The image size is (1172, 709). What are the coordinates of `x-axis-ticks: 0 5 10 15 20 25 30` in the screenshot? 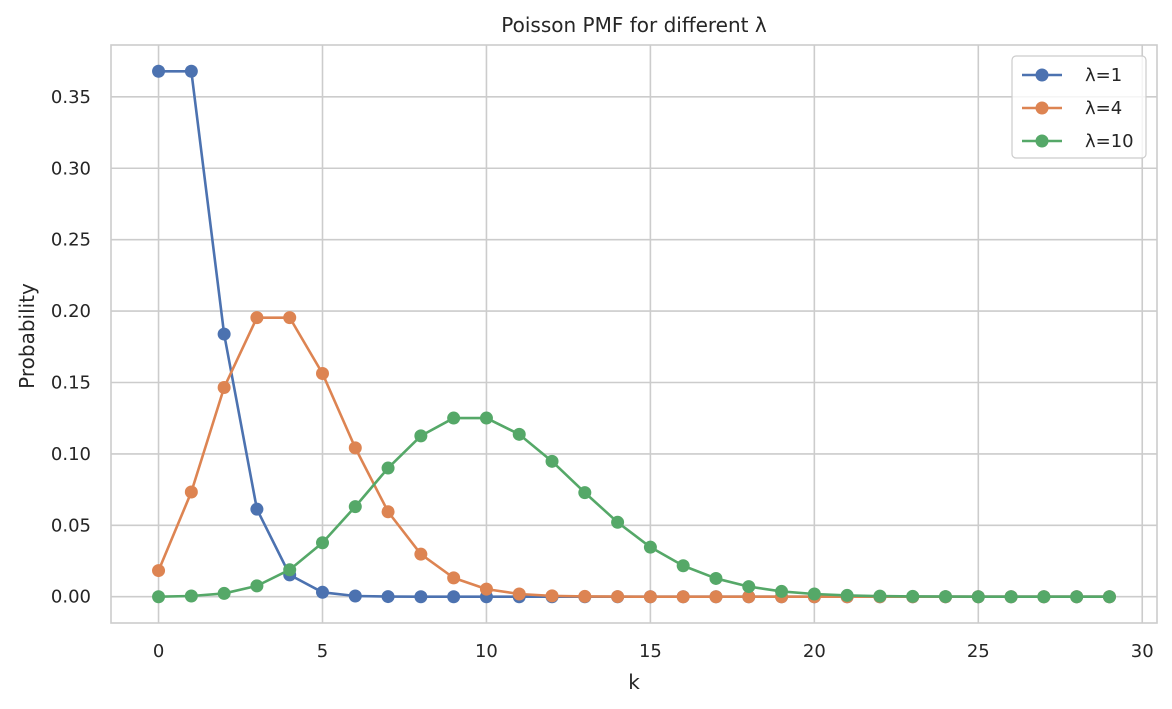 It's located at (653, 651).